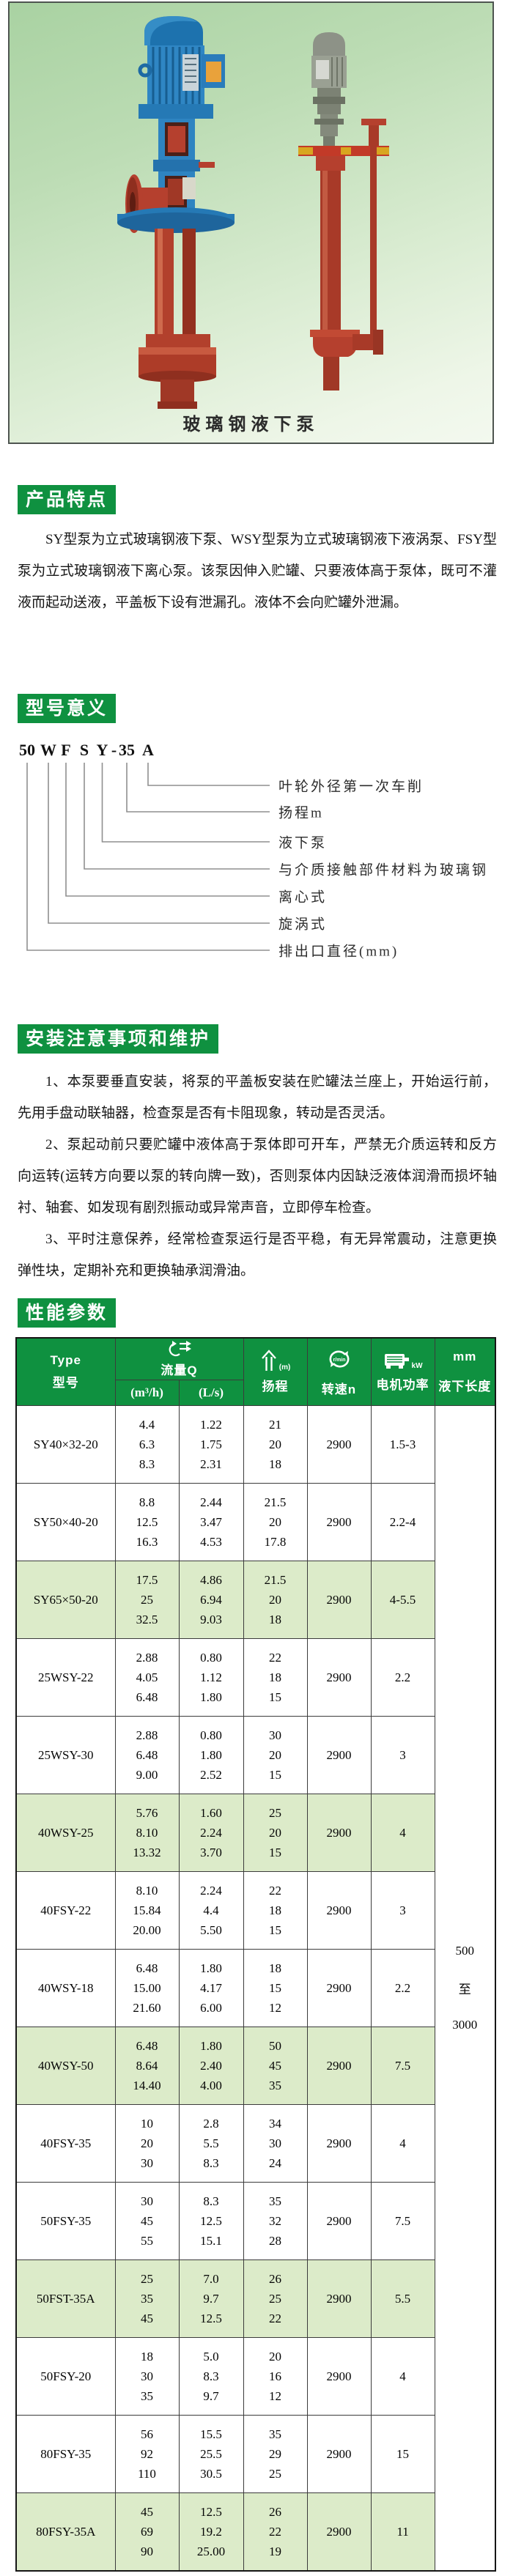 The height and width of the screenshot is (2576, 513). I want to click on col-header-length: mm 液下长度, so click(465, 1371).